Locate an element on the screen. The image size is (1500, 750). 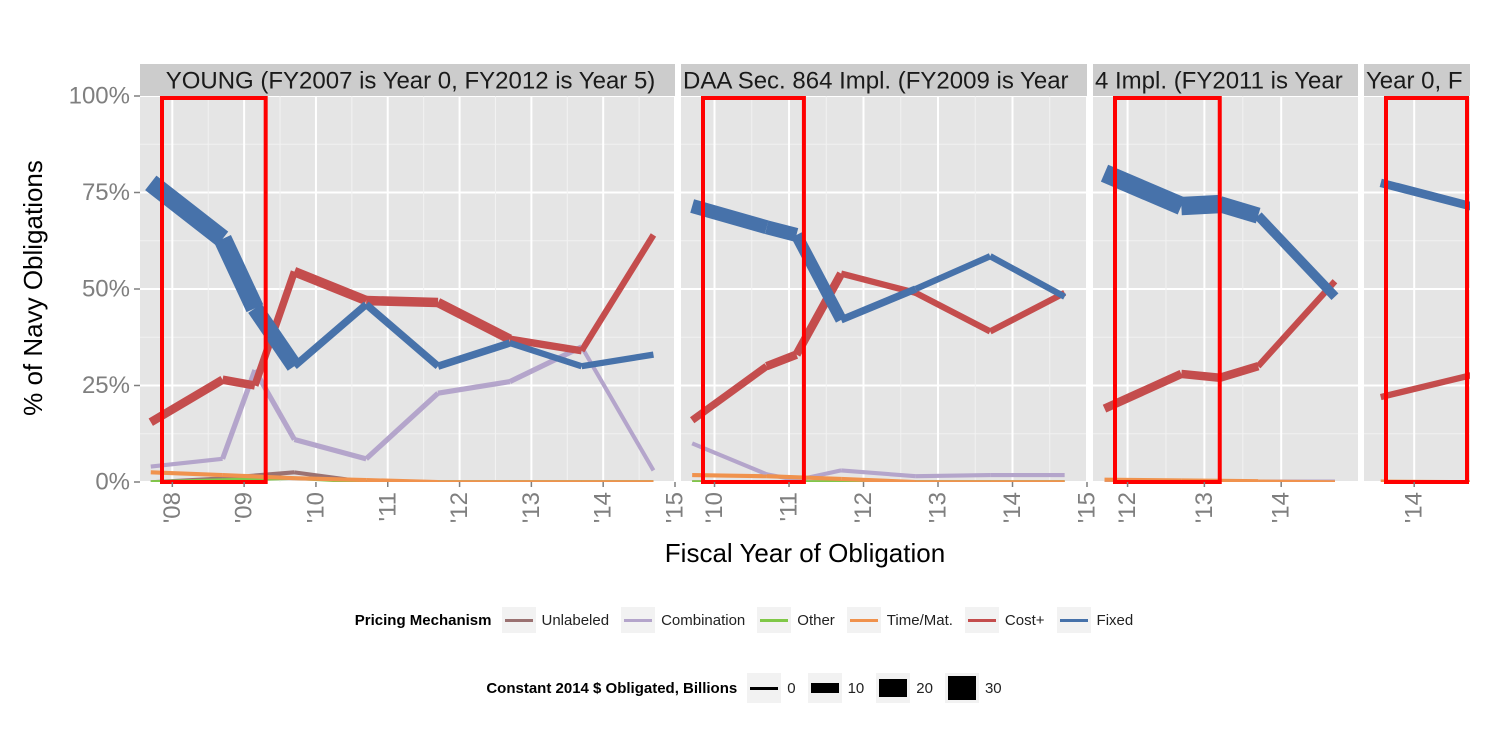
legend-item-combination: Combination is located at coordinates (685, 620).